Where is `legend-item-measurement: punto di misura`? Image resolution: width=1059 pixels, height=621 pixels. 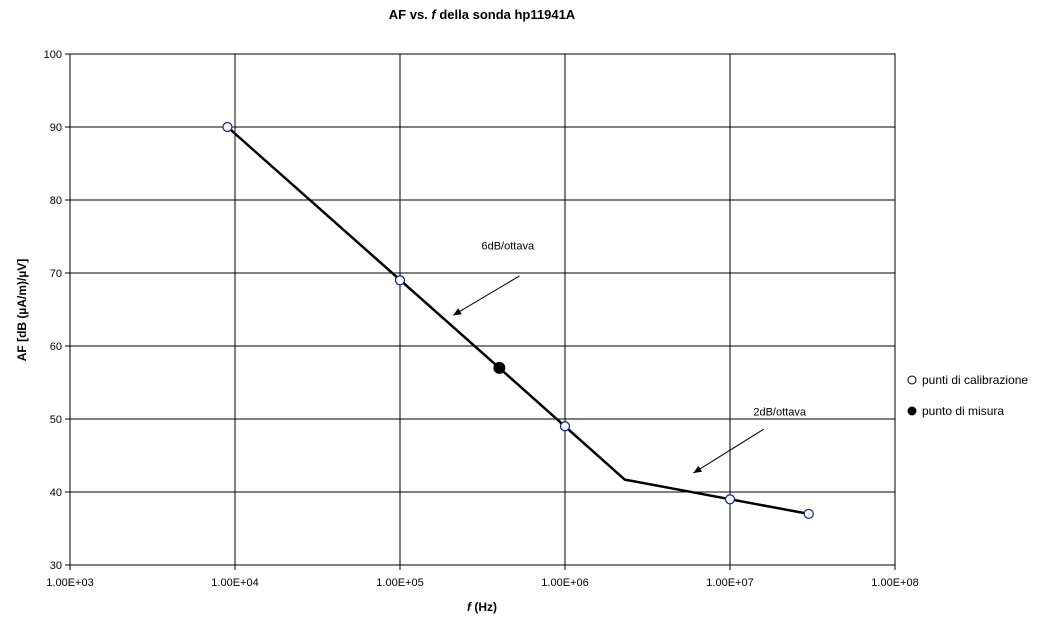 legend-item-measurement: punto di misura is located at coordinates (955, 411).